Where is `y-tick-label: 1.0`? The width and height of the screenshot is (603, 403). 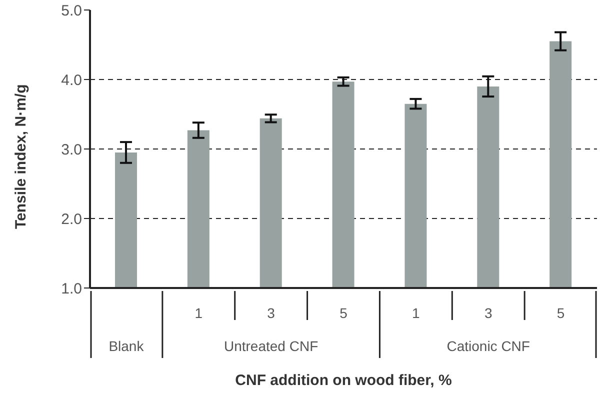 y-tick-label: 1.0 is located at coordinates (71, 289).